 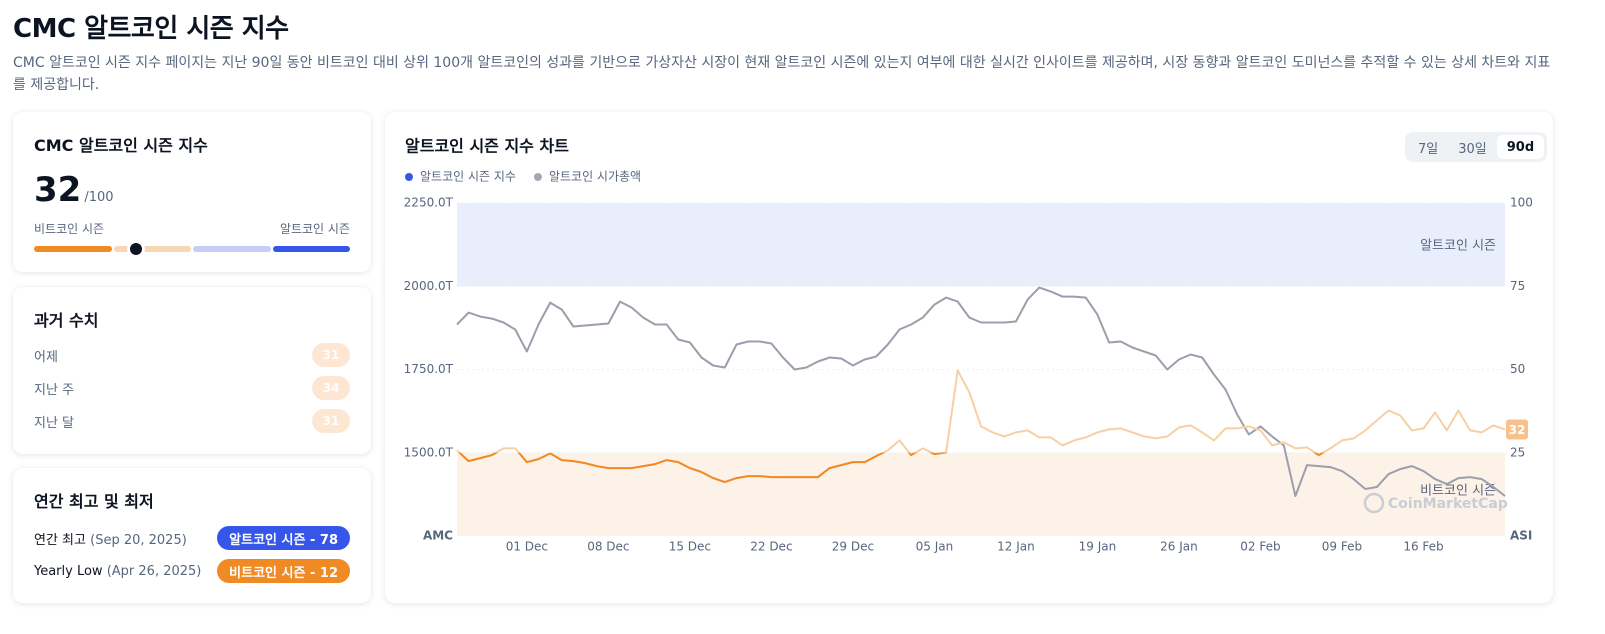 I want to click on band-label: 알트코인 시즌, so click(x=1458, y=246).